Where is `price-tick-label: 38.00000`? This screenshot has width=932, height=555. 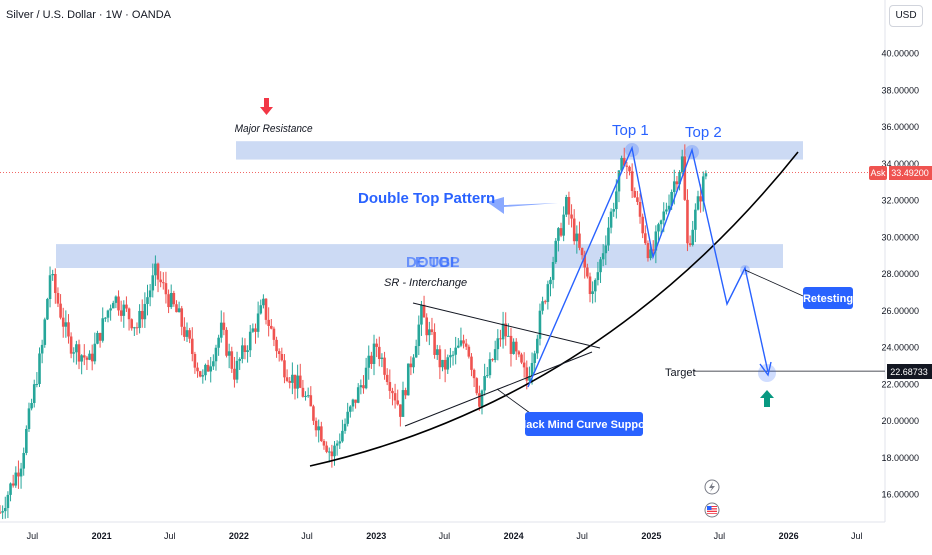
price-tick-label: 38.00000 is located at coordinates (900, 90).